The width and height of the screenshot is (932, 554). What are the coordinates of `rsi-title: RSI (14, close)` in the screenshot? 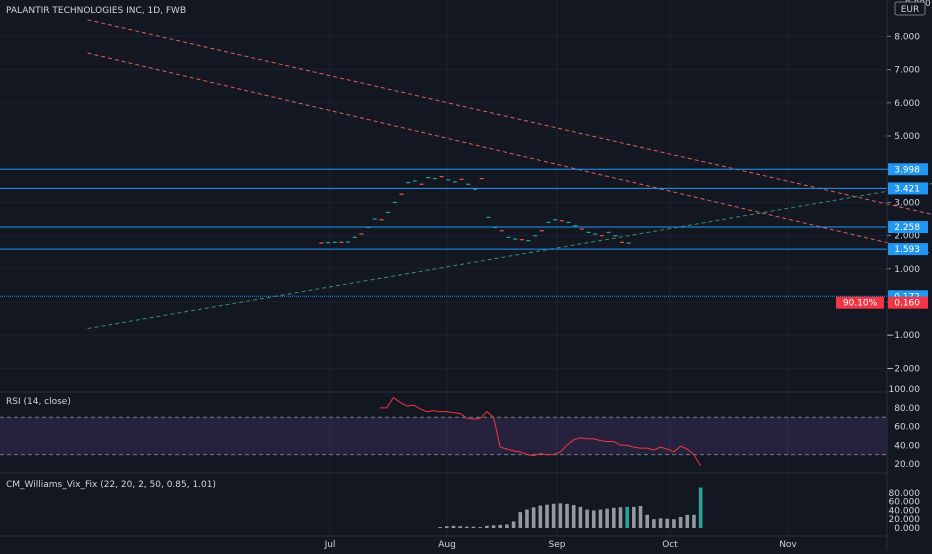 It's located at (38, 402).